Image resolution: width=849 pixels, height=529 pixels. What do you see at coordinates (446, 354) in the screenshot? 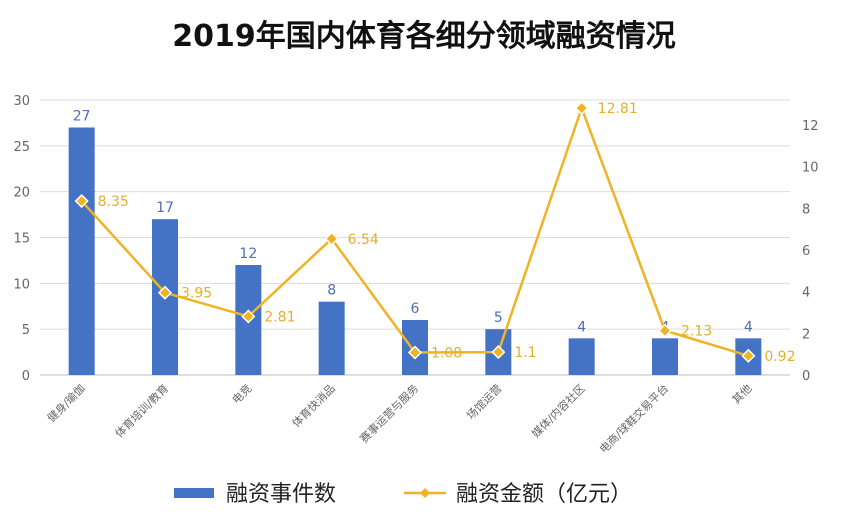
I see `line-data-label: 1.08` at bounding box center [446, 354].